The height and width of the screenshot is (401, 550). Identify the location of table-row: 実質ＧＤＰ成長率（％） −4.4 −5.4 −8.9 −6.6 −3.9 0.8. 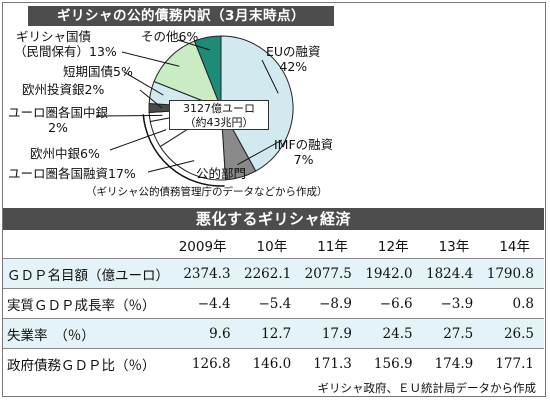
(273, 303).